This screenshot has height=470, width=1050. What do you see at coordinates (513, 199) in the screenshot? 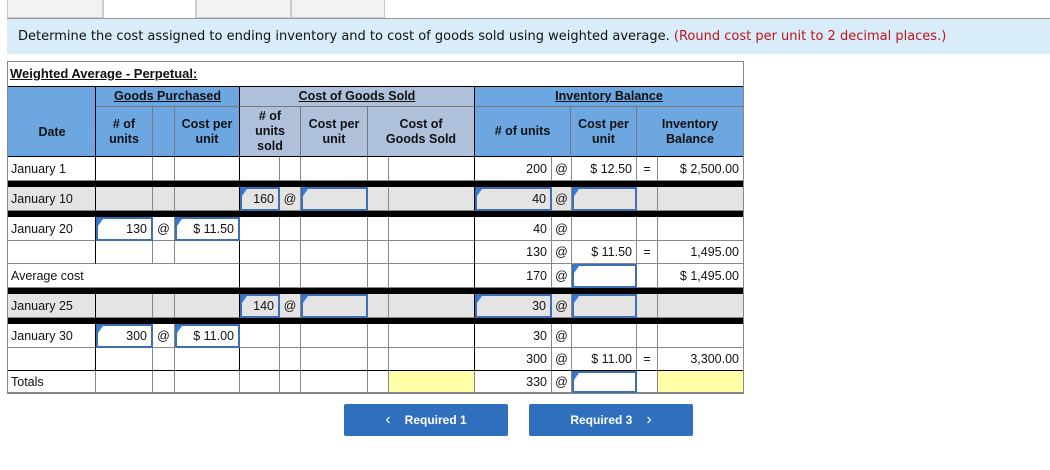
I see `inv-units-input: 40` at bounding box center [513, 199].